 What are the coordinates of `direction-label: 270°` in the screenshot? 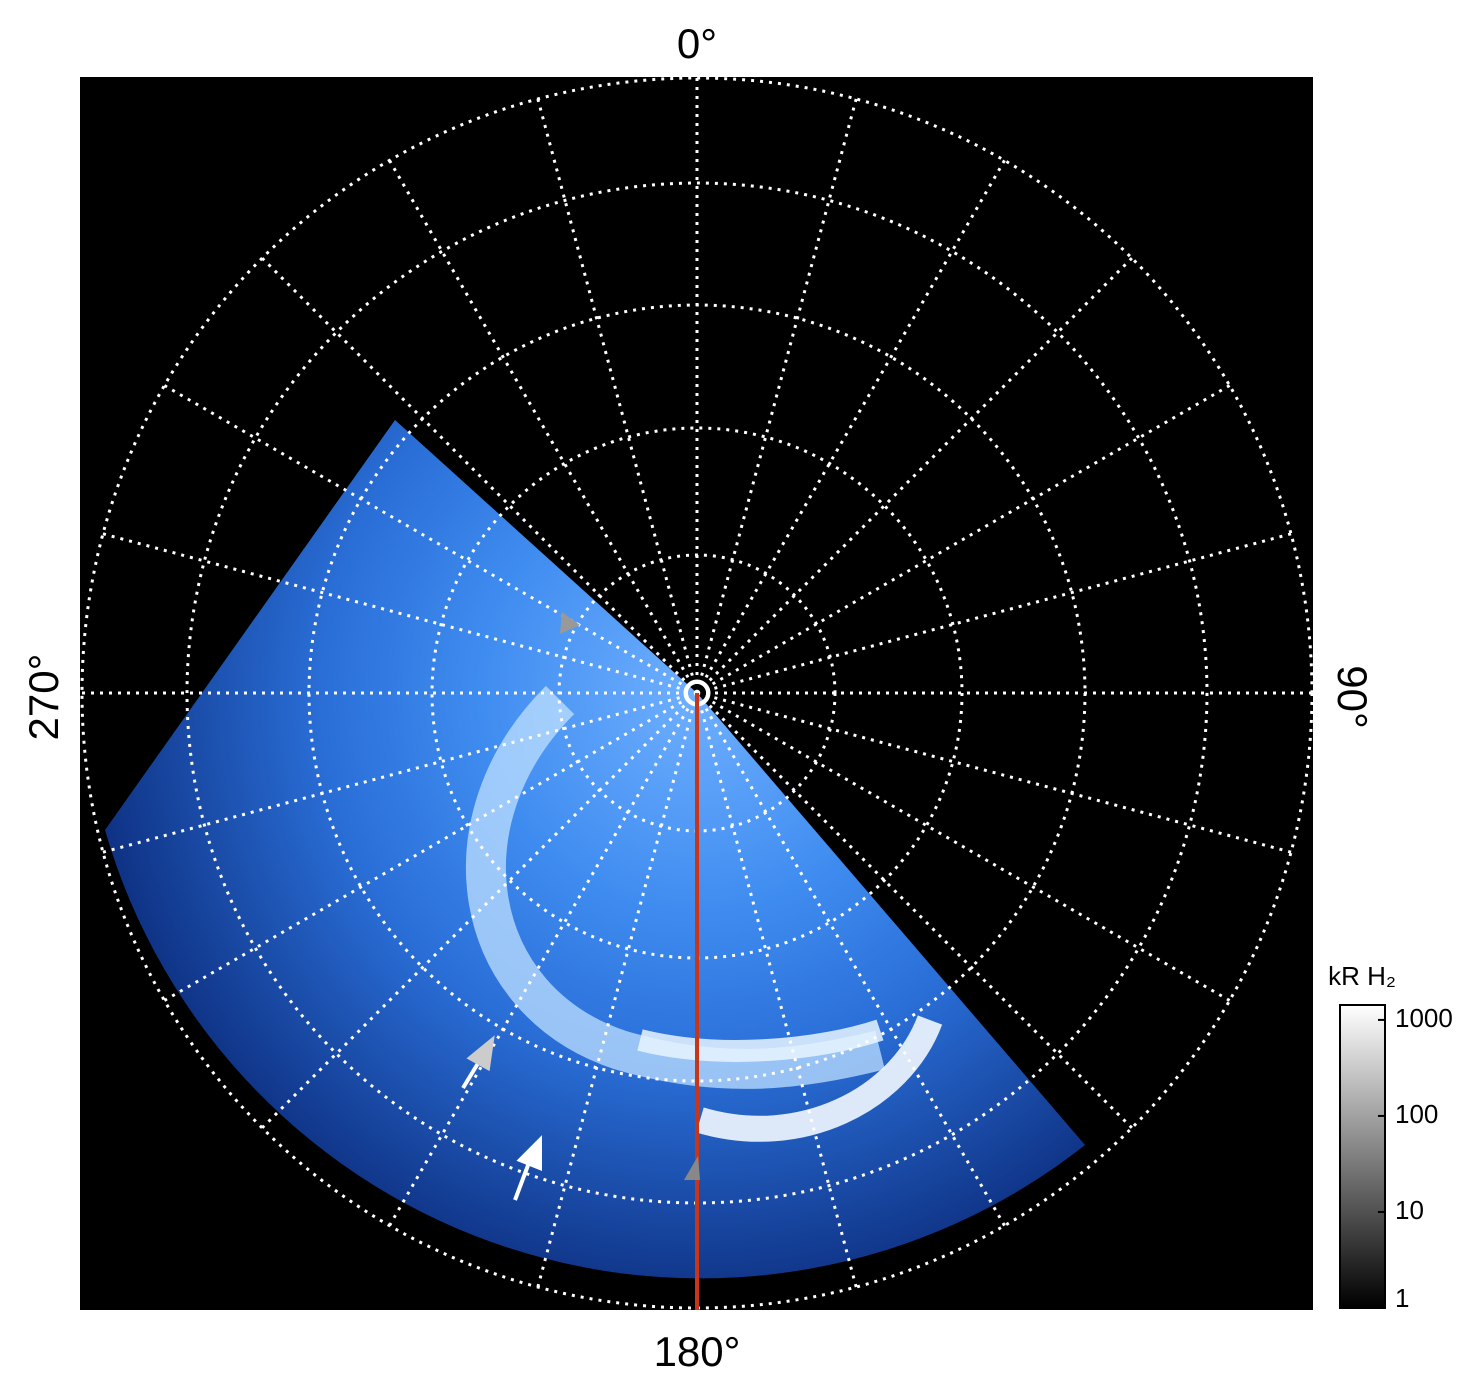 It's located at (43, 697).